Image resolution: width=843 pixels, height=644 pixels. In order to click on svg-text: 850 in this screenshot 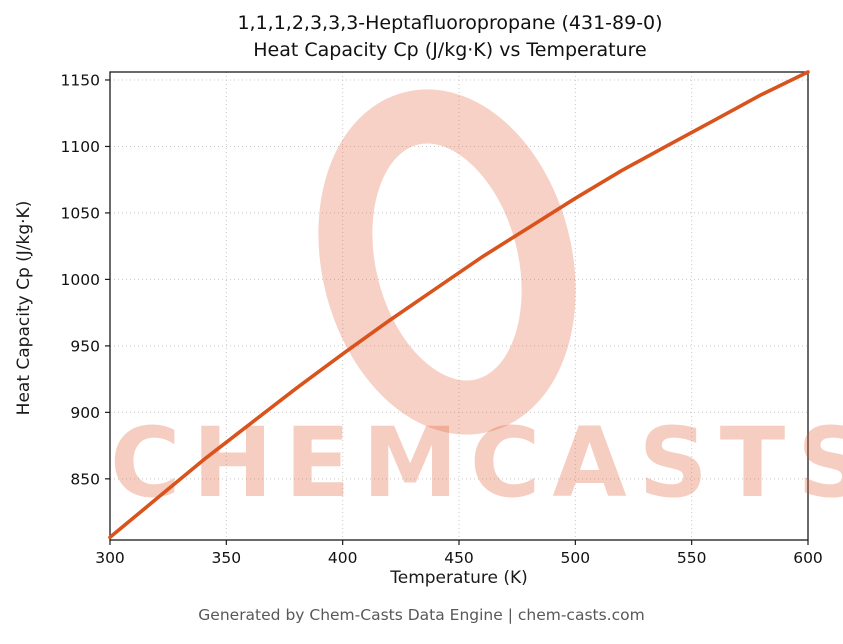, I will do `click(85, 479)`.